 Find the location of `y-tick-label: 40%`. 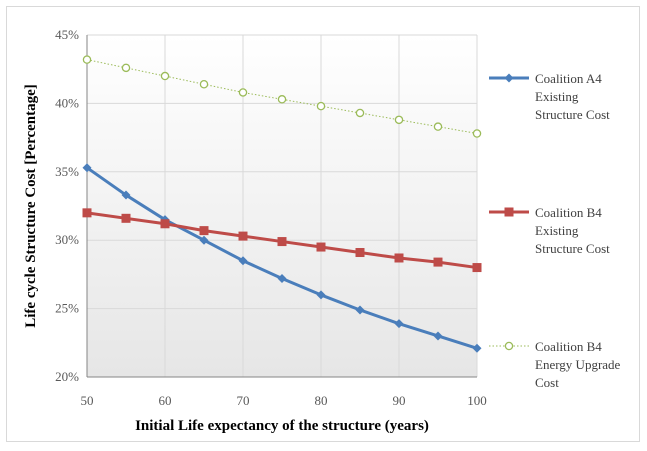

y-tick-label: 40% is located at coordinates (67, 102).